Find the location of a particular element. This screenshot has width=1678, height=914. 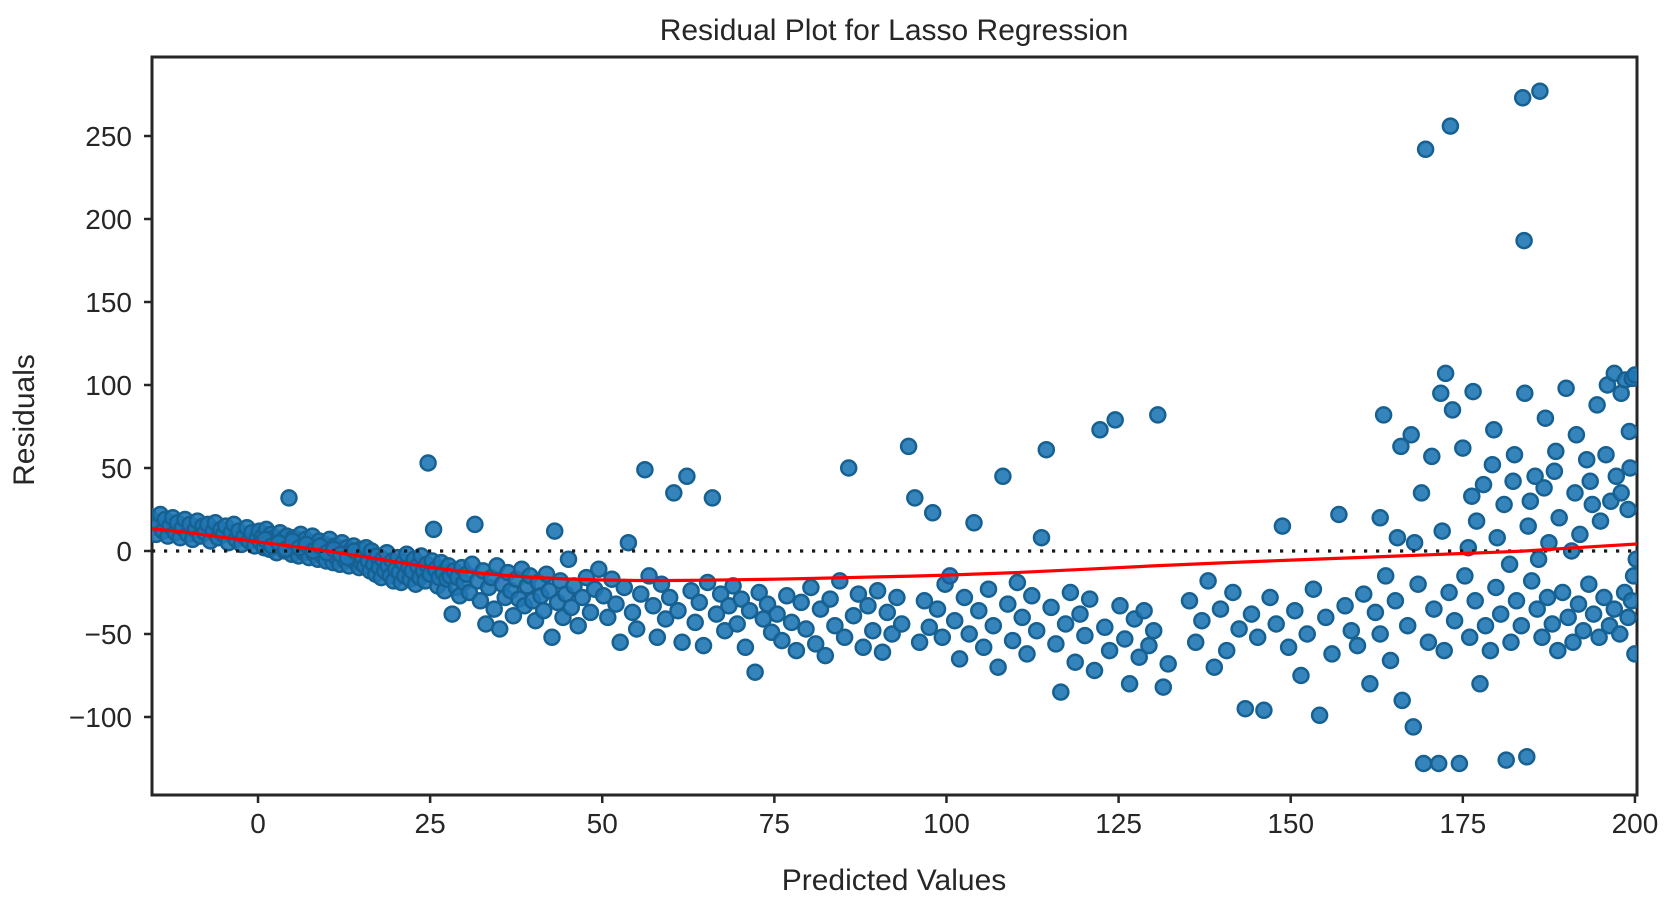

x-tick-label: 150 is located at coordinates (1290, 823).